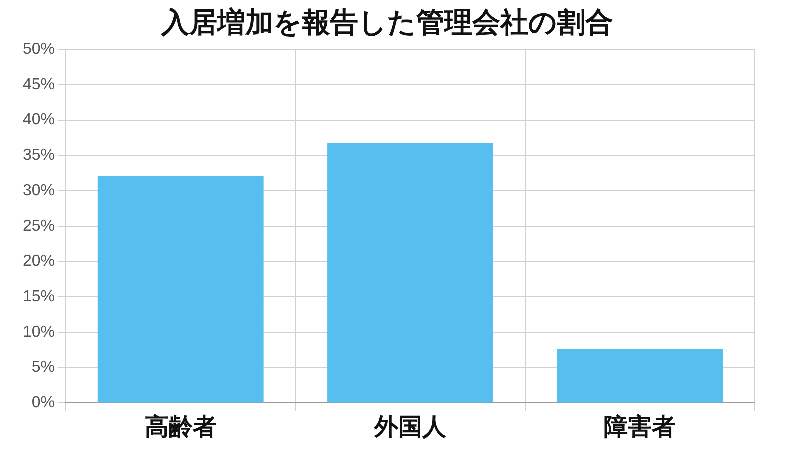 The width and height of the screenshot is (800, 450). I want to click on y-tick-label: 40%, so click(39, 120).